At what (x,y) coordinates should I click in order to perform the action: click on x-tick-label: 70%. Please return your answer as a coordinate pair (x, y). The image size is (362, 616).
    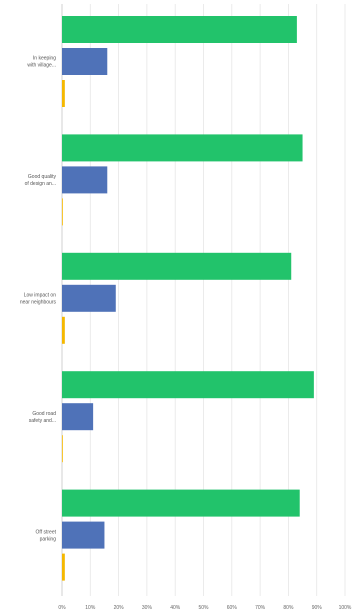
    Looking at the image, I should click on (260, 608).